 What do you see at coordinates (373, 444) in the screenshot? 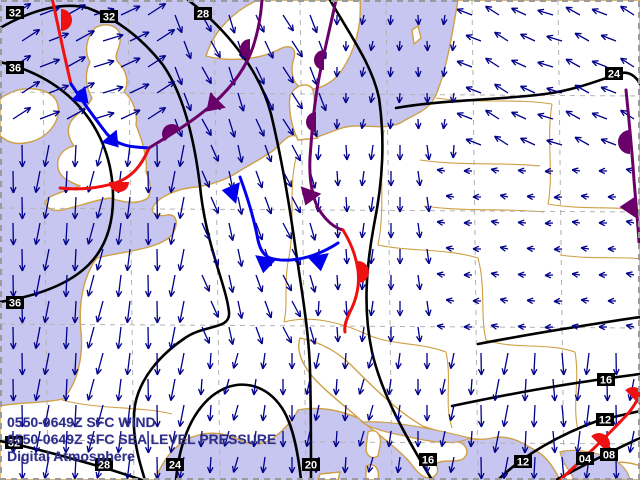
I see `landmass-corsica` at bounding box center [373, 444].